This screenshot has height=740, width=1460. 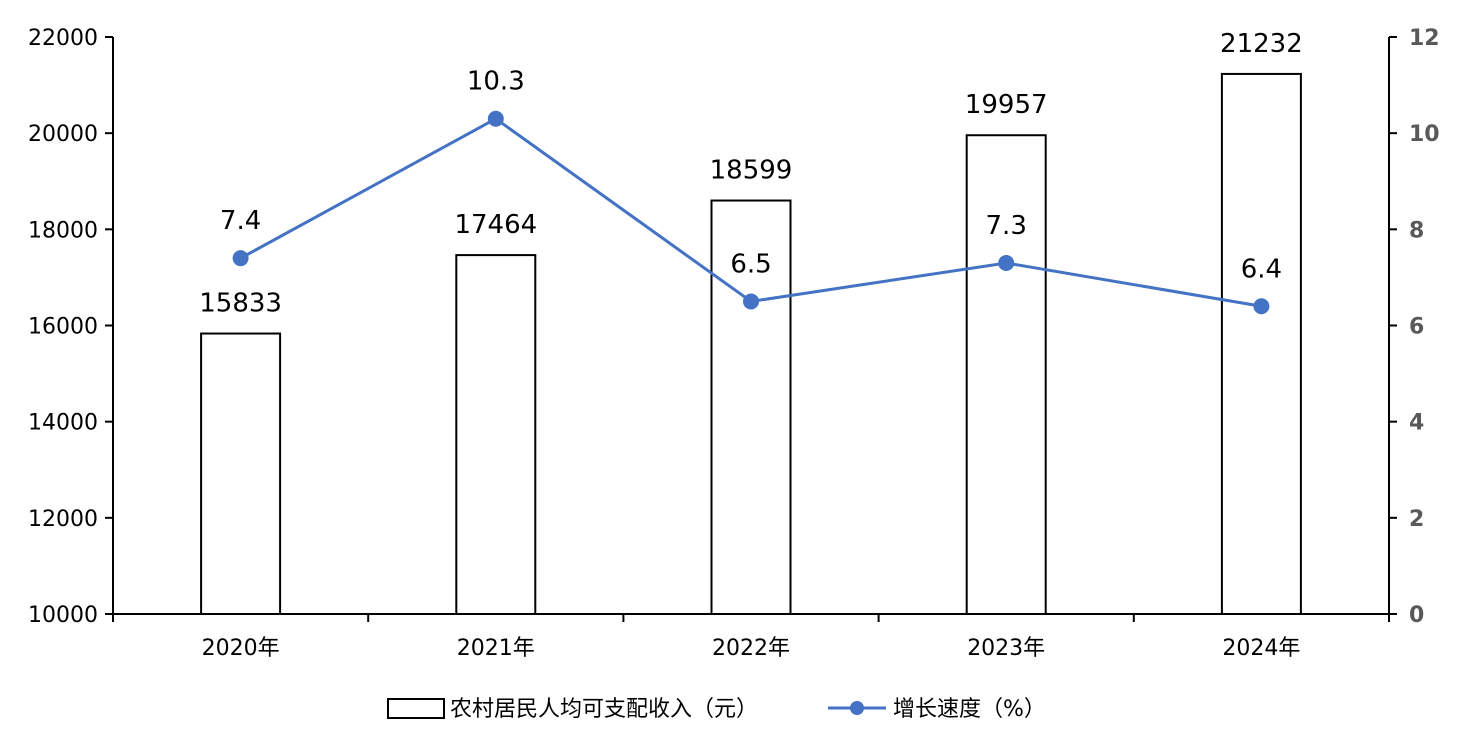 I want to click on legend-line-marker, so click(x=857, y=708).